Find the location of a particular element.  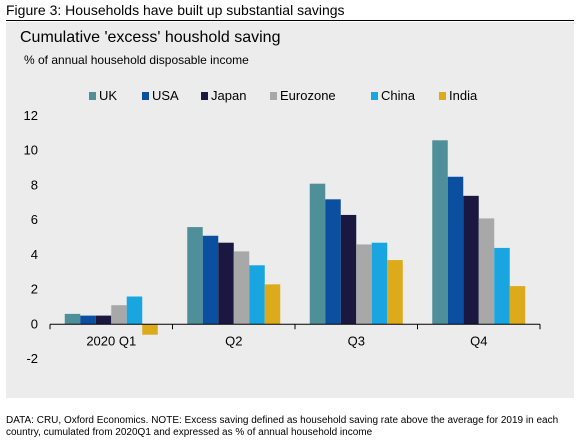

y-tick-label: 8 is located at coordinates (34, 184).